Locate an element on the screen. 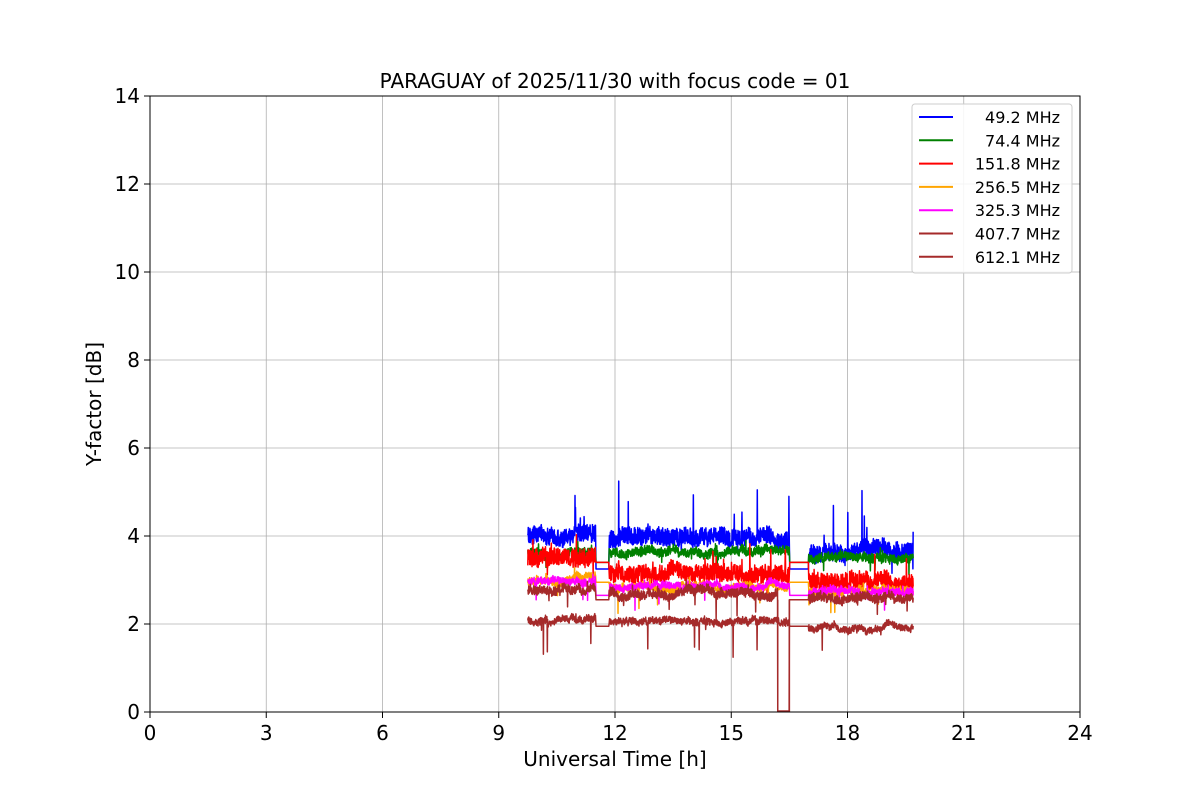 This screenshot has width=1200, height=800. legend-label: 612.1 MHz is located at coordinates (1017, 257).